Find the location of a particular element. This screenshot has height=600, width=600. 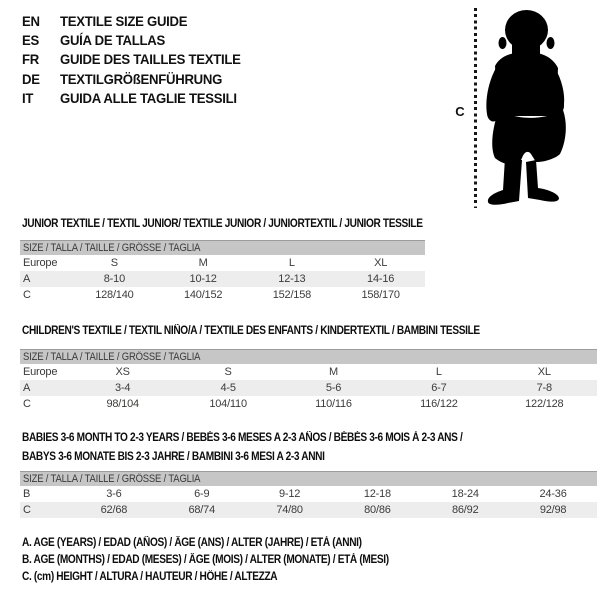

language-row-fr: FR GUIDE DES TAILLES TEXTILE is located at coordinates (137, 59).